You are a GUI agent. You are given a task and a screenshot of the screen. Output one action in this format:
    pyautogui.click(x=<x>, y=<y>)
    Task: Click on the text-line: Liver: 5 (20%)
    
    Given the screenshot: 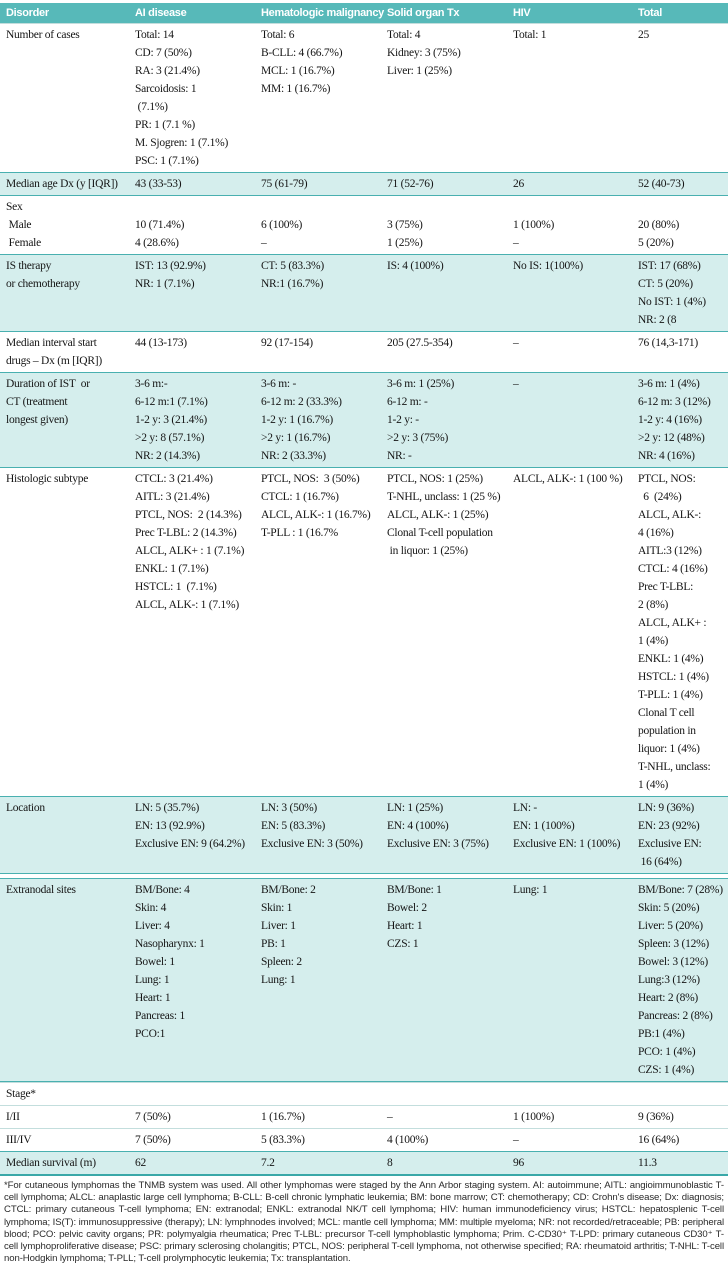 What is the action you would take?
    pyautogui.click(x=670, y=926)
    